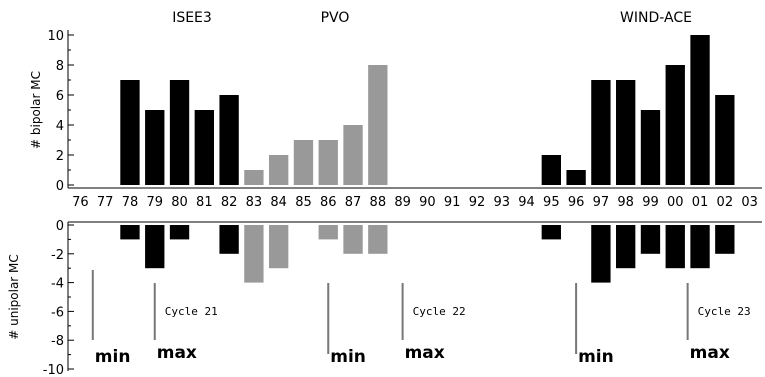 The width and height of the screenshot is (765, 377). I want to click on x-tick-label: 78, so click(130, 202).